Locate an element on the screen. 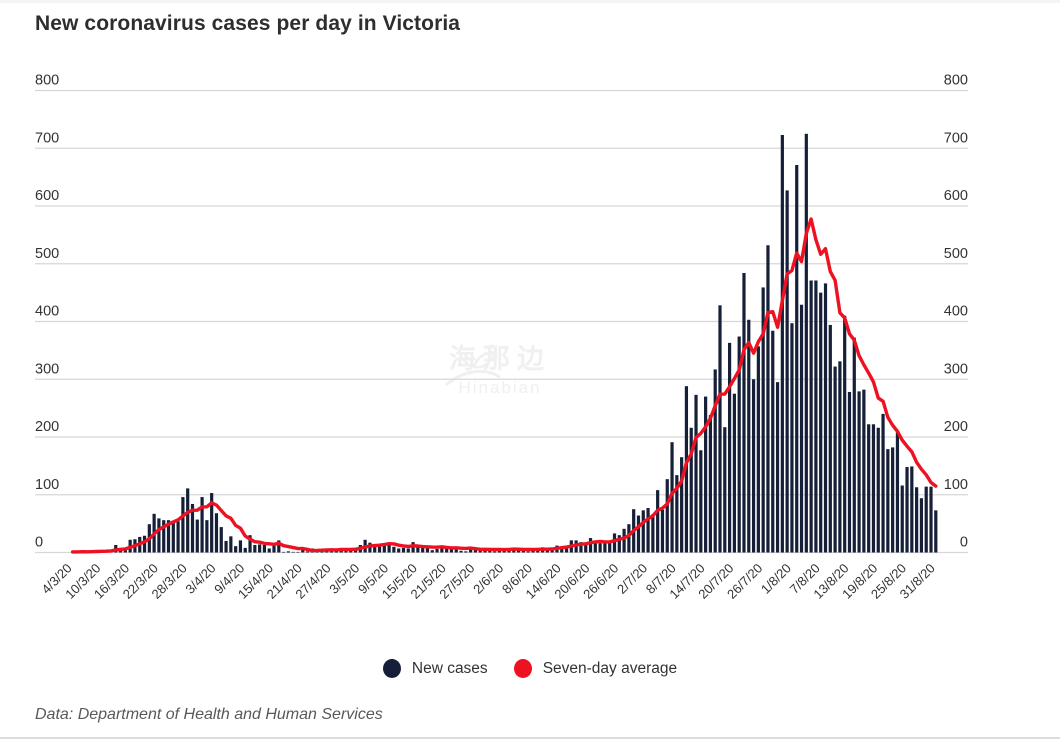 The width and height of the screenshot is (1060, 741). top-divider is located at coordinates (530, 1).